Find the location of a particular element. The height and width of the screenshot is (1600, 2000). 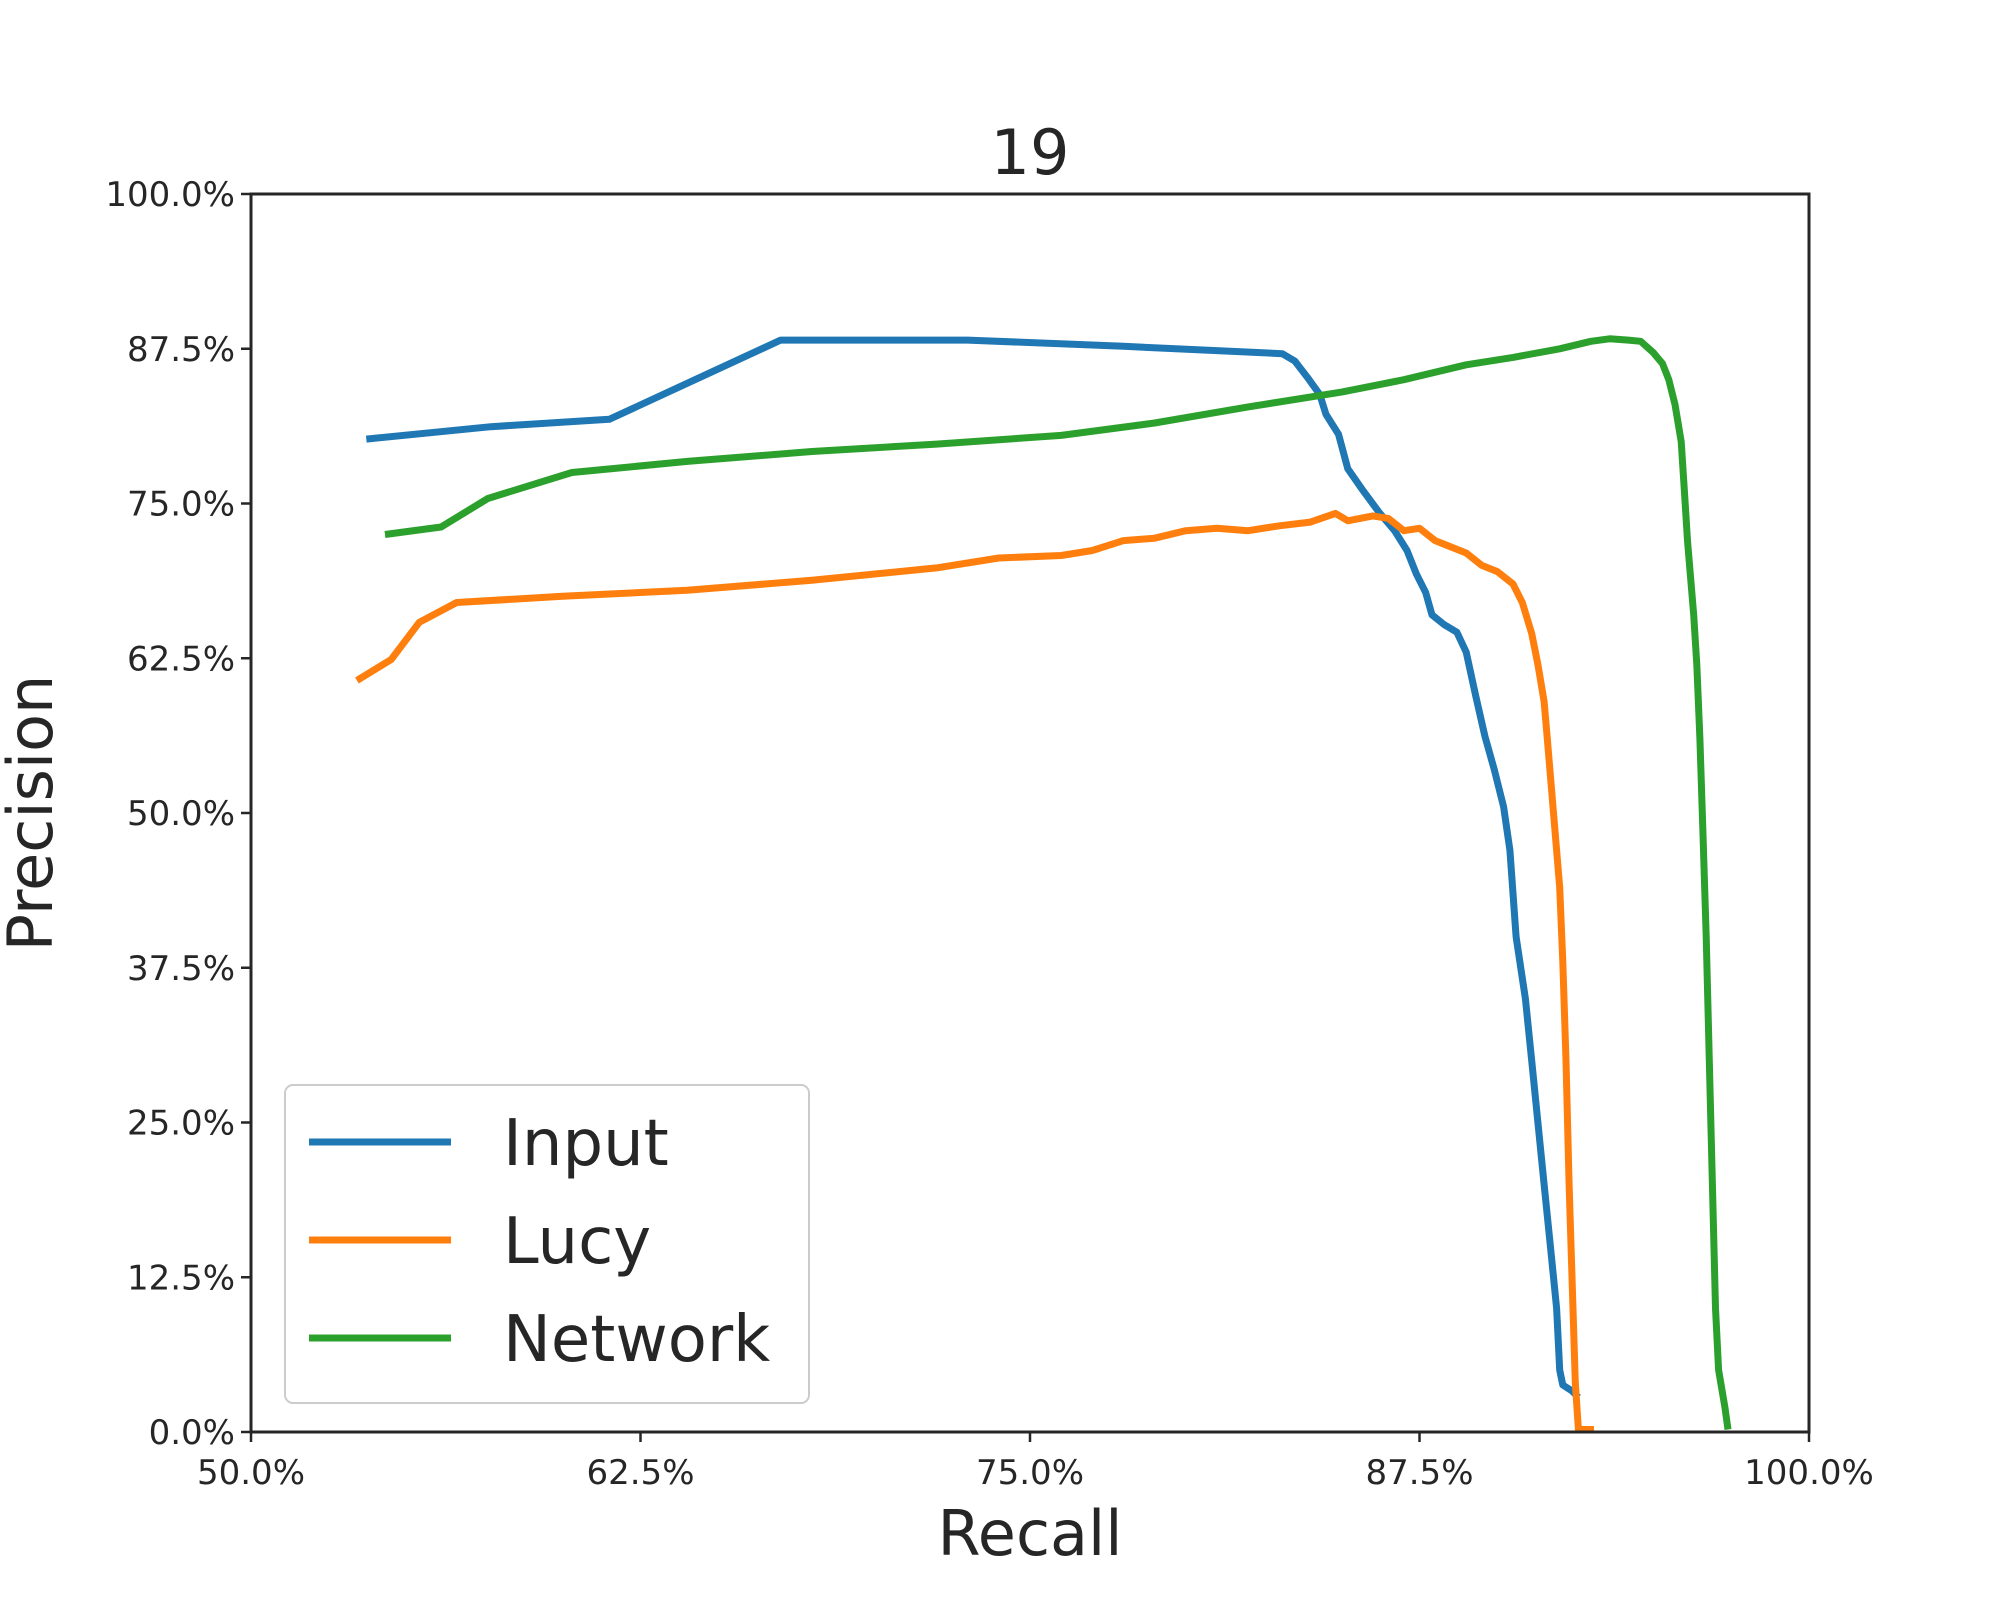

y-axis-title: Precision is located at coordinates (33, 813).